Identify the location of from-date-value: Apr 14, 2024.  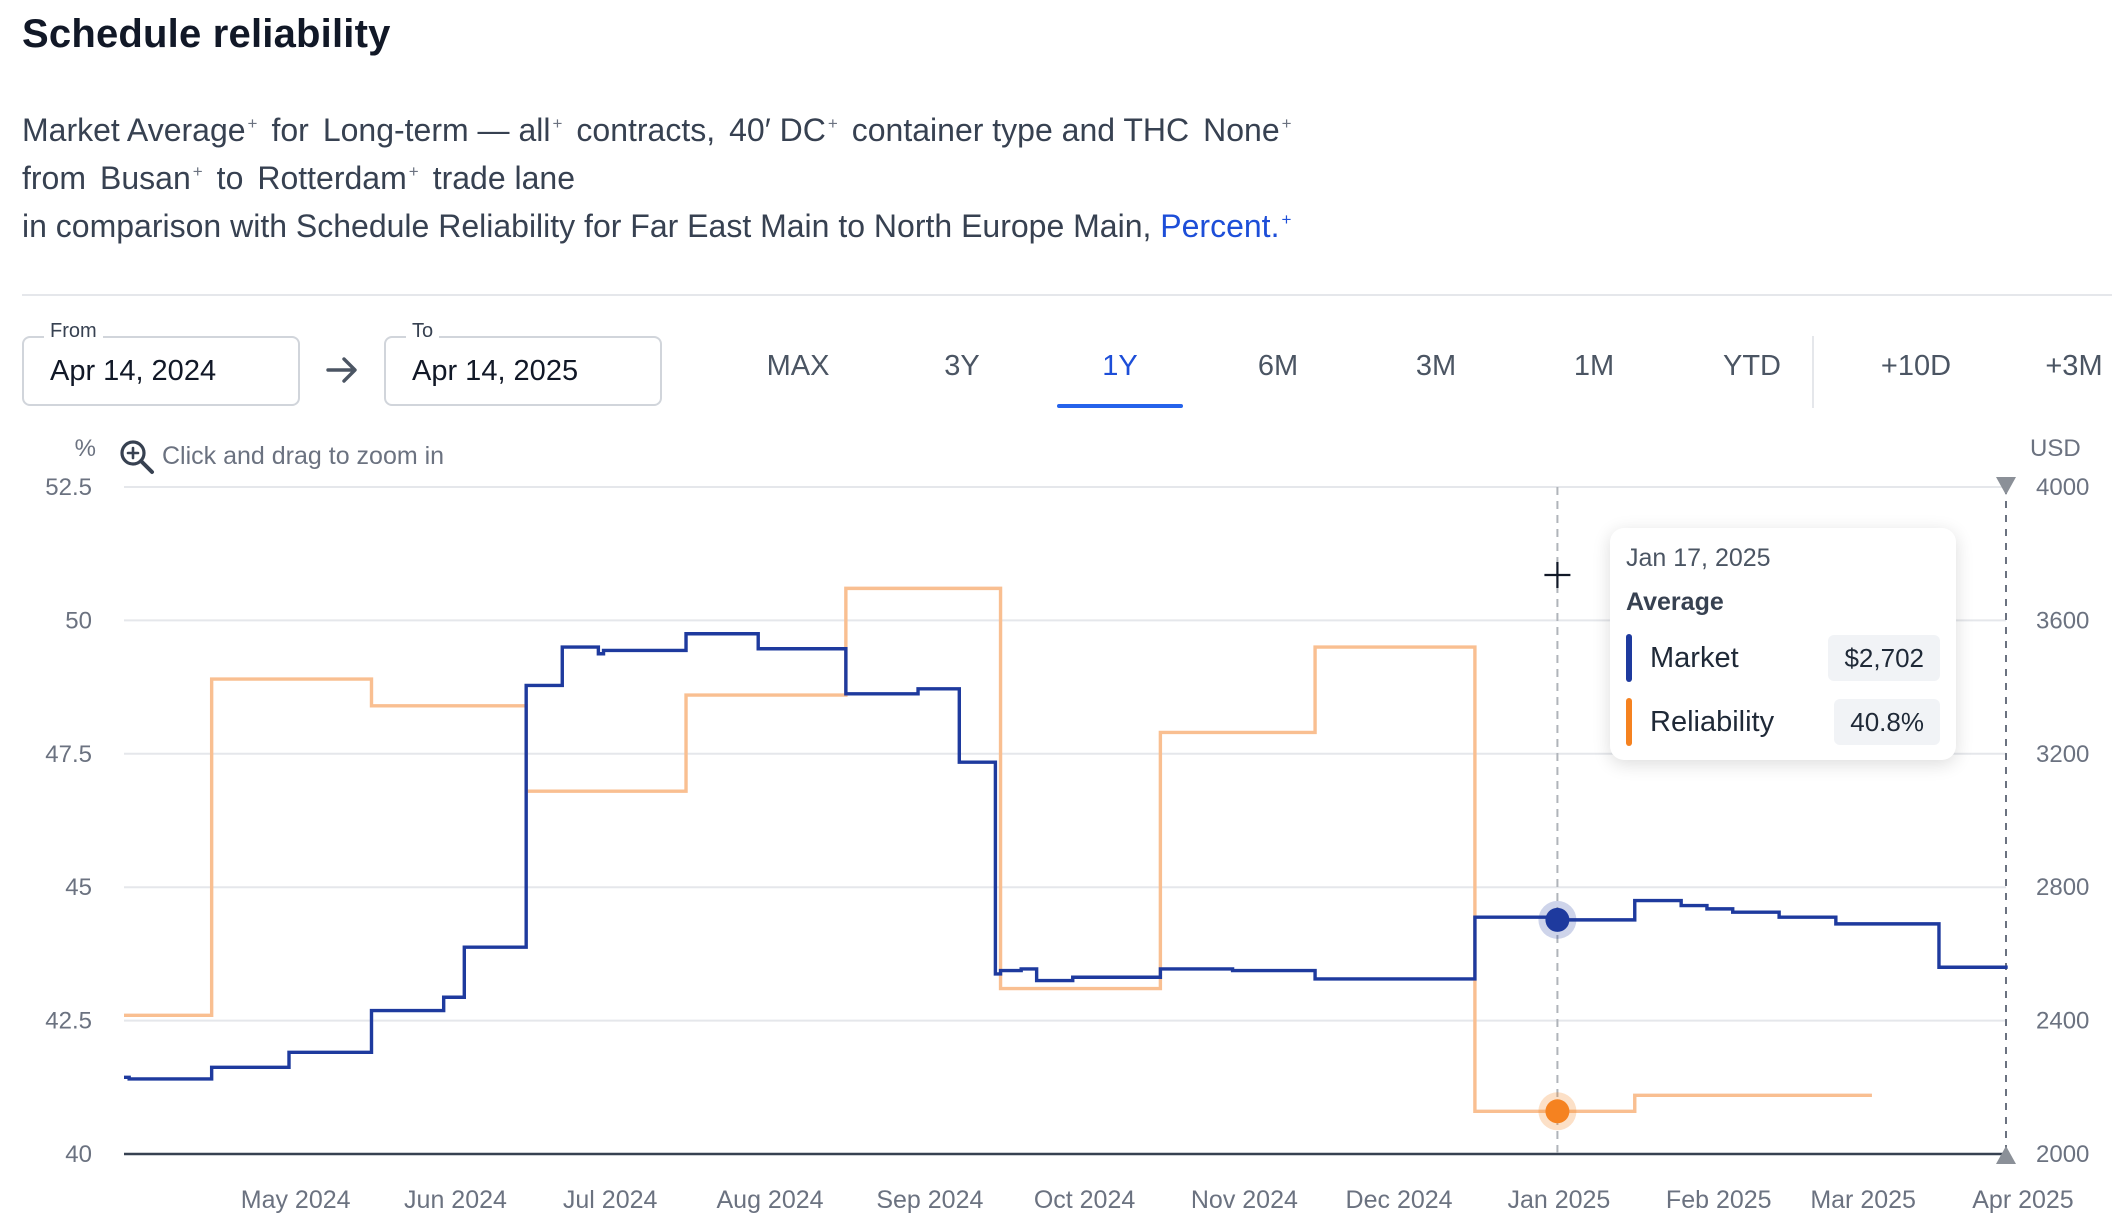
(133, 371).